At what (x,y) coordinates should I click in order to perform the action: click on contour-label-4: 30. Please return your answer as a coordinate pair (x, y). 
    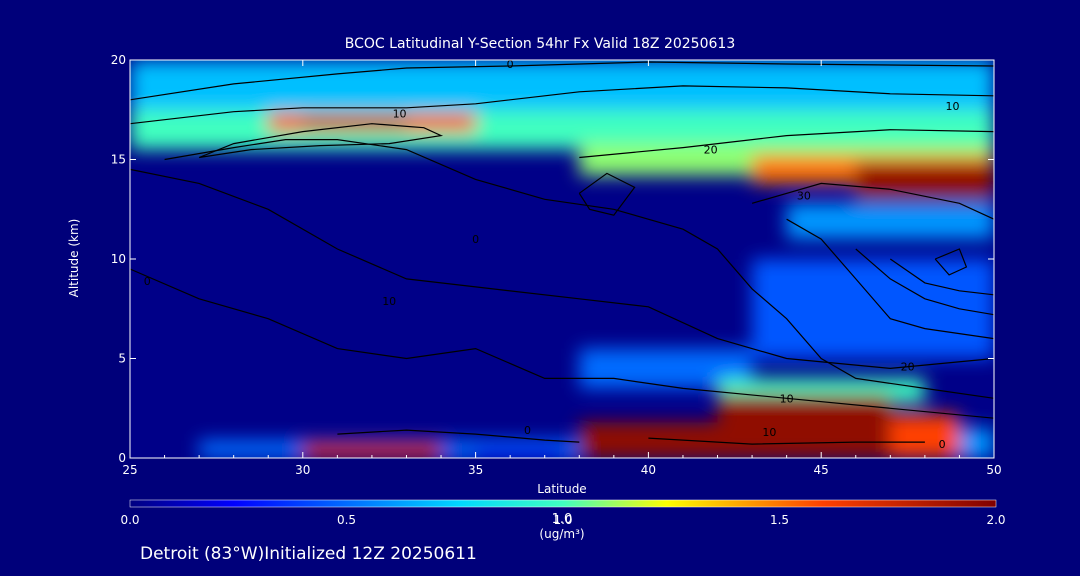
    Looking at the image, I should click on (804, 195).